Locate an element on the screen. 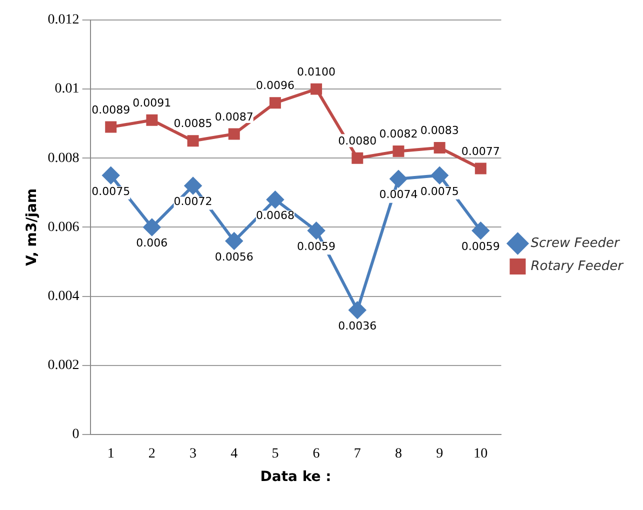  data-label: 0.006 is located at coordinates (152, 243).